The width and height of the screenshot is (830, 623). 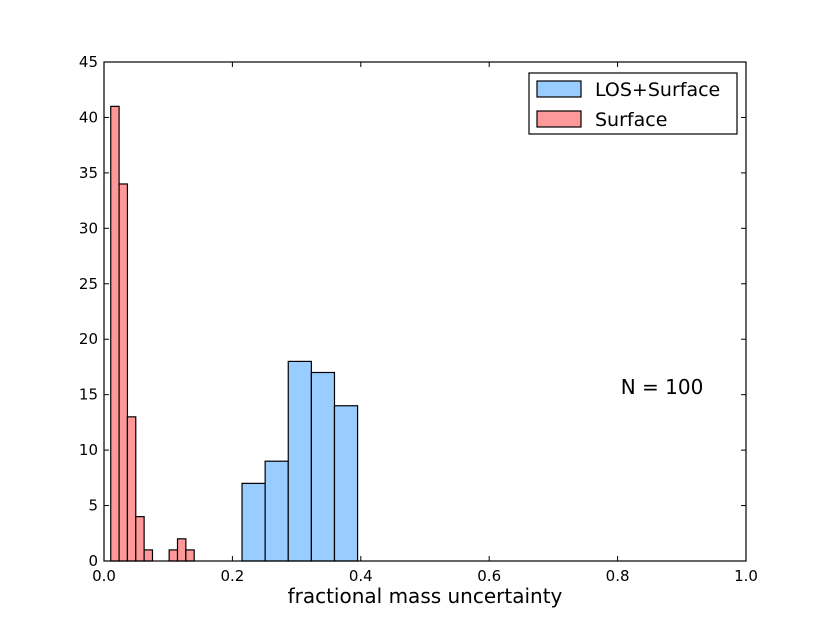 I want to click on legend-swatch-surface, so click(x=559, y=119).